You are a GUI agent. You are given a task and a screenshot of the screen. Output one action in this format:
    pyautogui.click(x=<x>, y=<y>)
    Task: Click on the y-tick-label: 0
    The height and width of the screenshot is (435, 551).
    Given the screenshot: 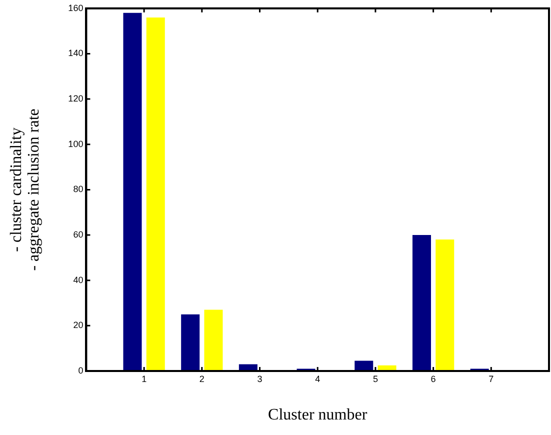 What is the action you would take?
    pyautogui.click(x=81, y=370)
    